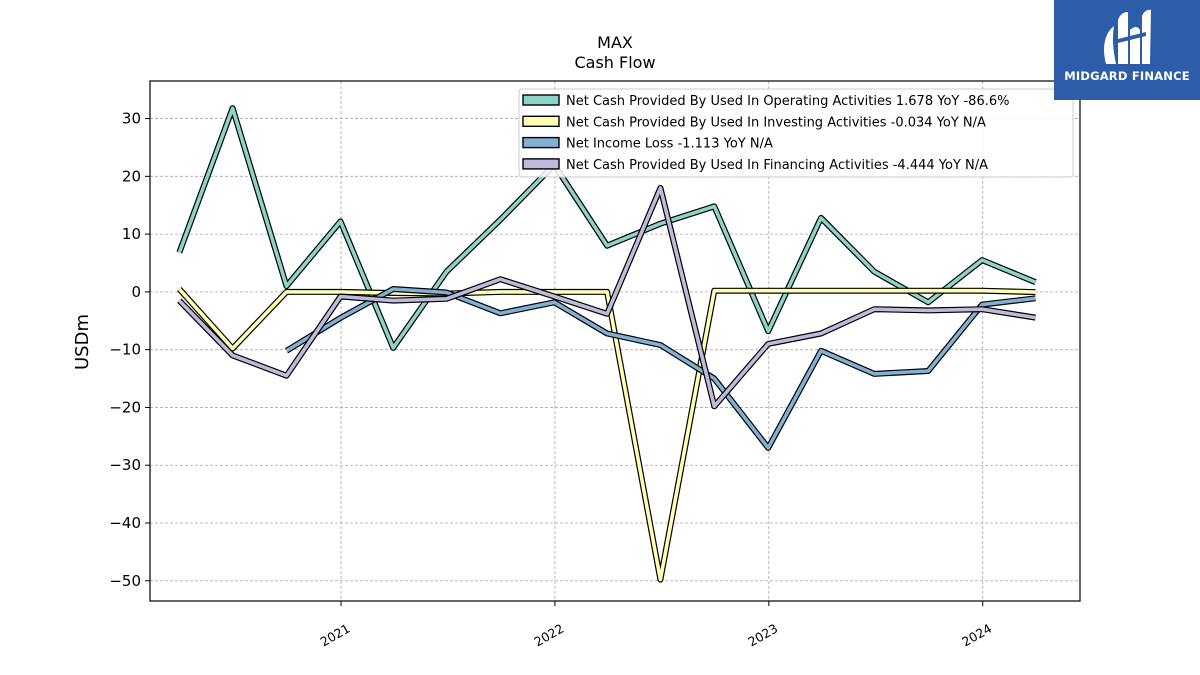 The image size is (1200, 675). What do you see at coordinates (762, 635) in the screenshot?
I see `x-tick-label: 2023` at bounding box center [762, 635].